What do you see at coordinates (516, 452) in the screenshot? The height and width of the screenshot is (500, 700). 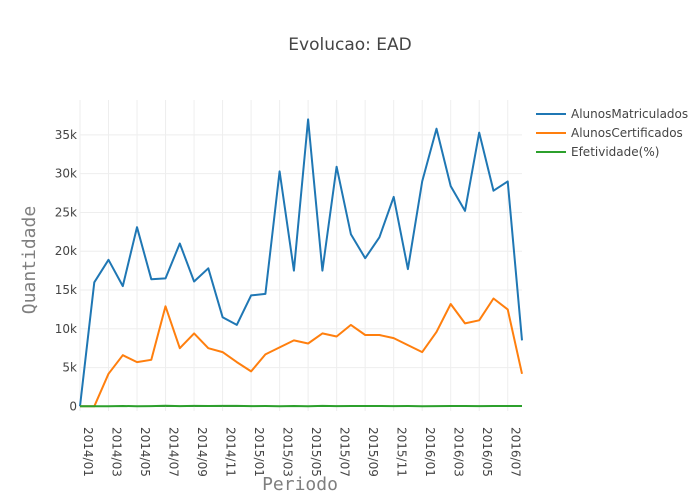 I see `x-tick-label: 2016/07` at bounding box center [516, 452].